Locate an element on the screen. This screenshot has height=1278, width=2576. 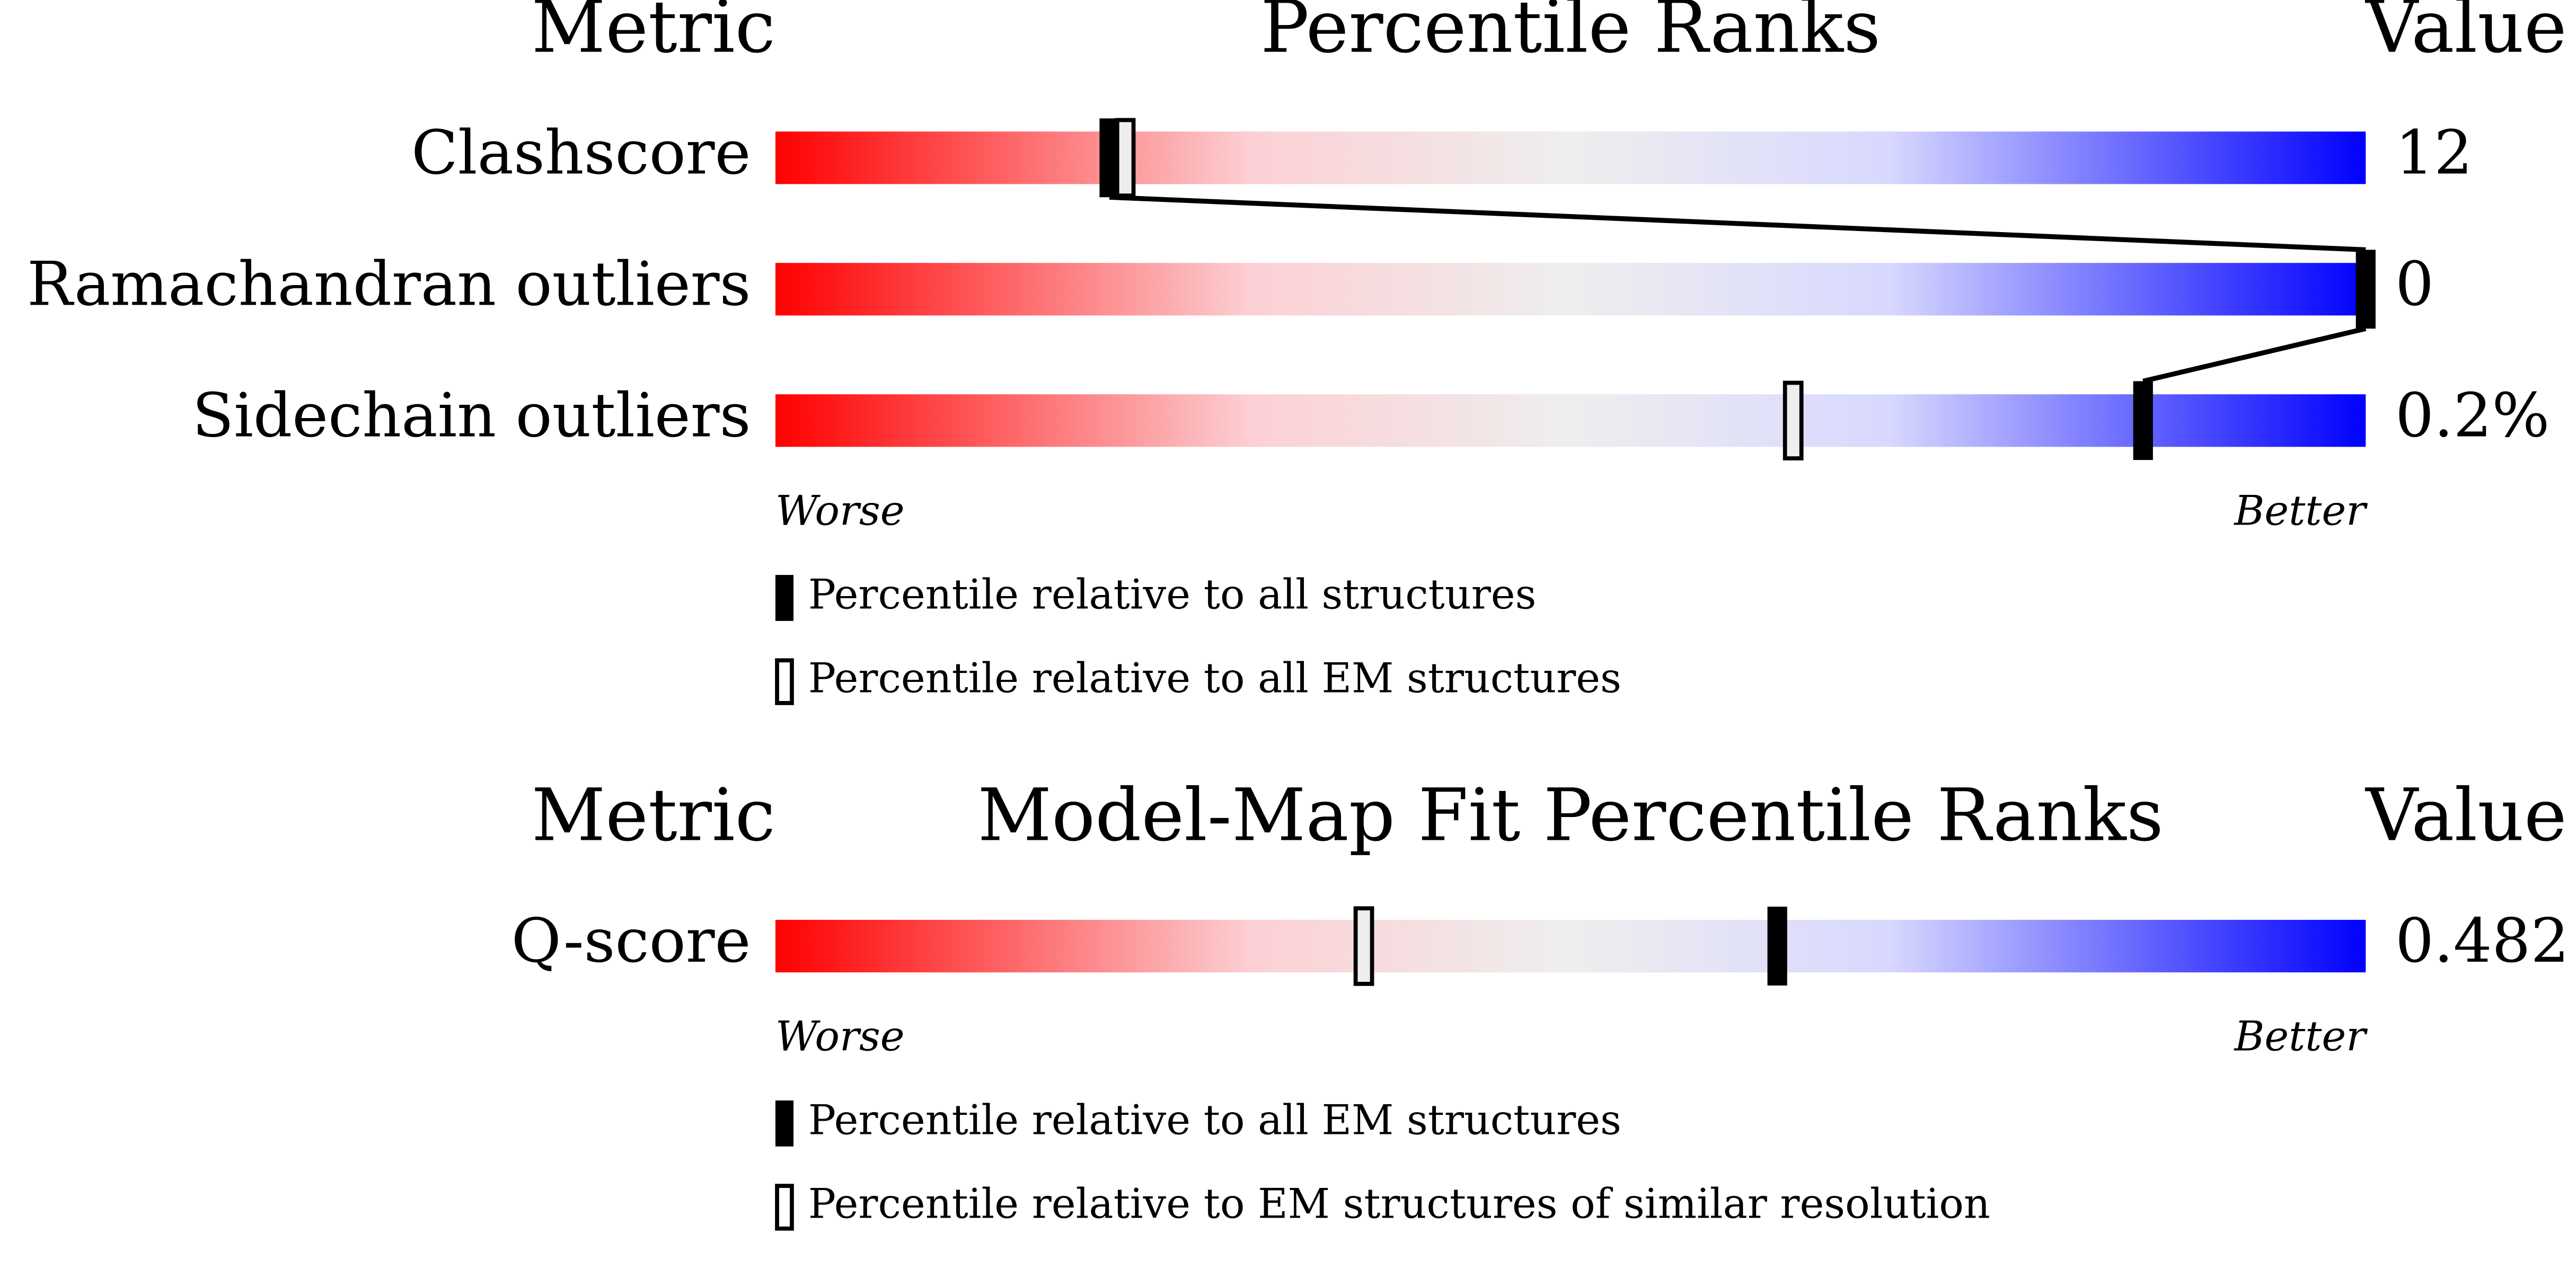
metric-value: 12 is located at coordinates (2434, 153).